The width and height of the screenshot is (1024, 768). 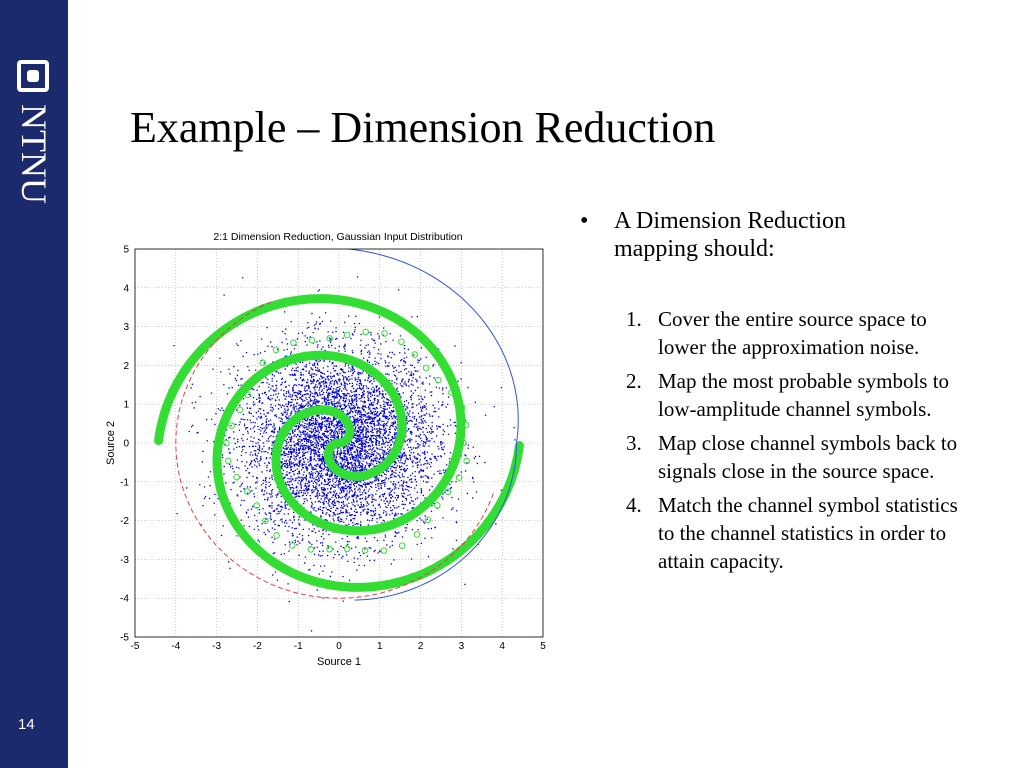 I want to click on y-tick-label: 2, so click(x=126, y=366).